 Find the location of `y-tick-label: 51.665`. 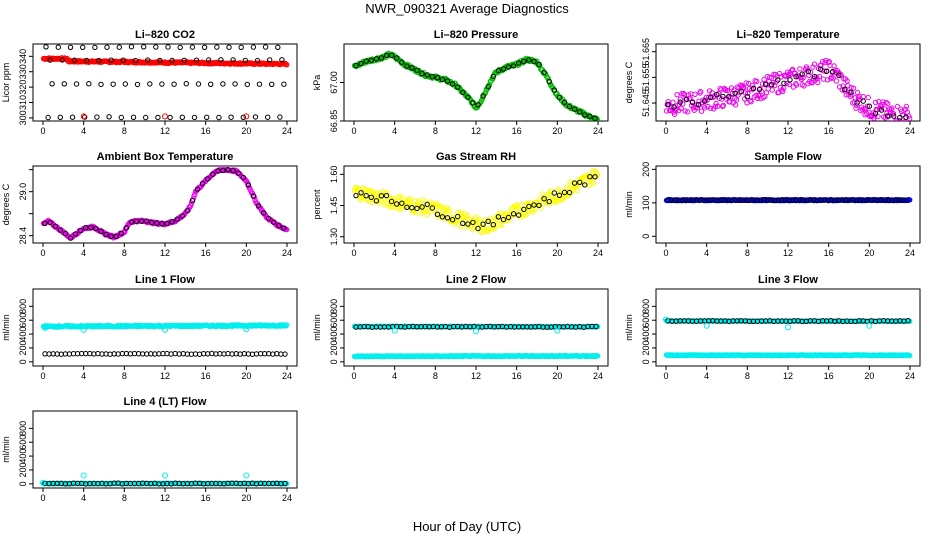

y-tick-label: 51.665 is located at coordinates (646, 52).